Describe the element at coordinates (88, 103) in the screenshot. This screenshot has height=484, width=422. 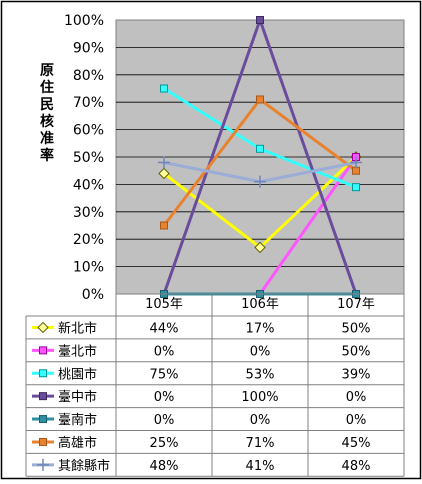
I see `y-tick-label: 70%` at that location.